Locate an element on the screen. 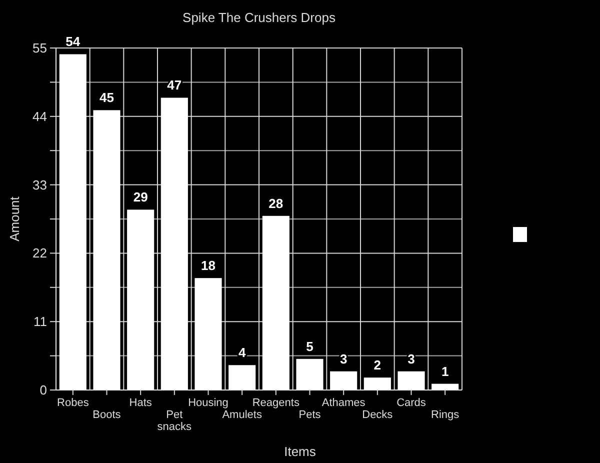 This screenshot has height=463, width=600. data-label: 28 is located at coordinates (276, 203).